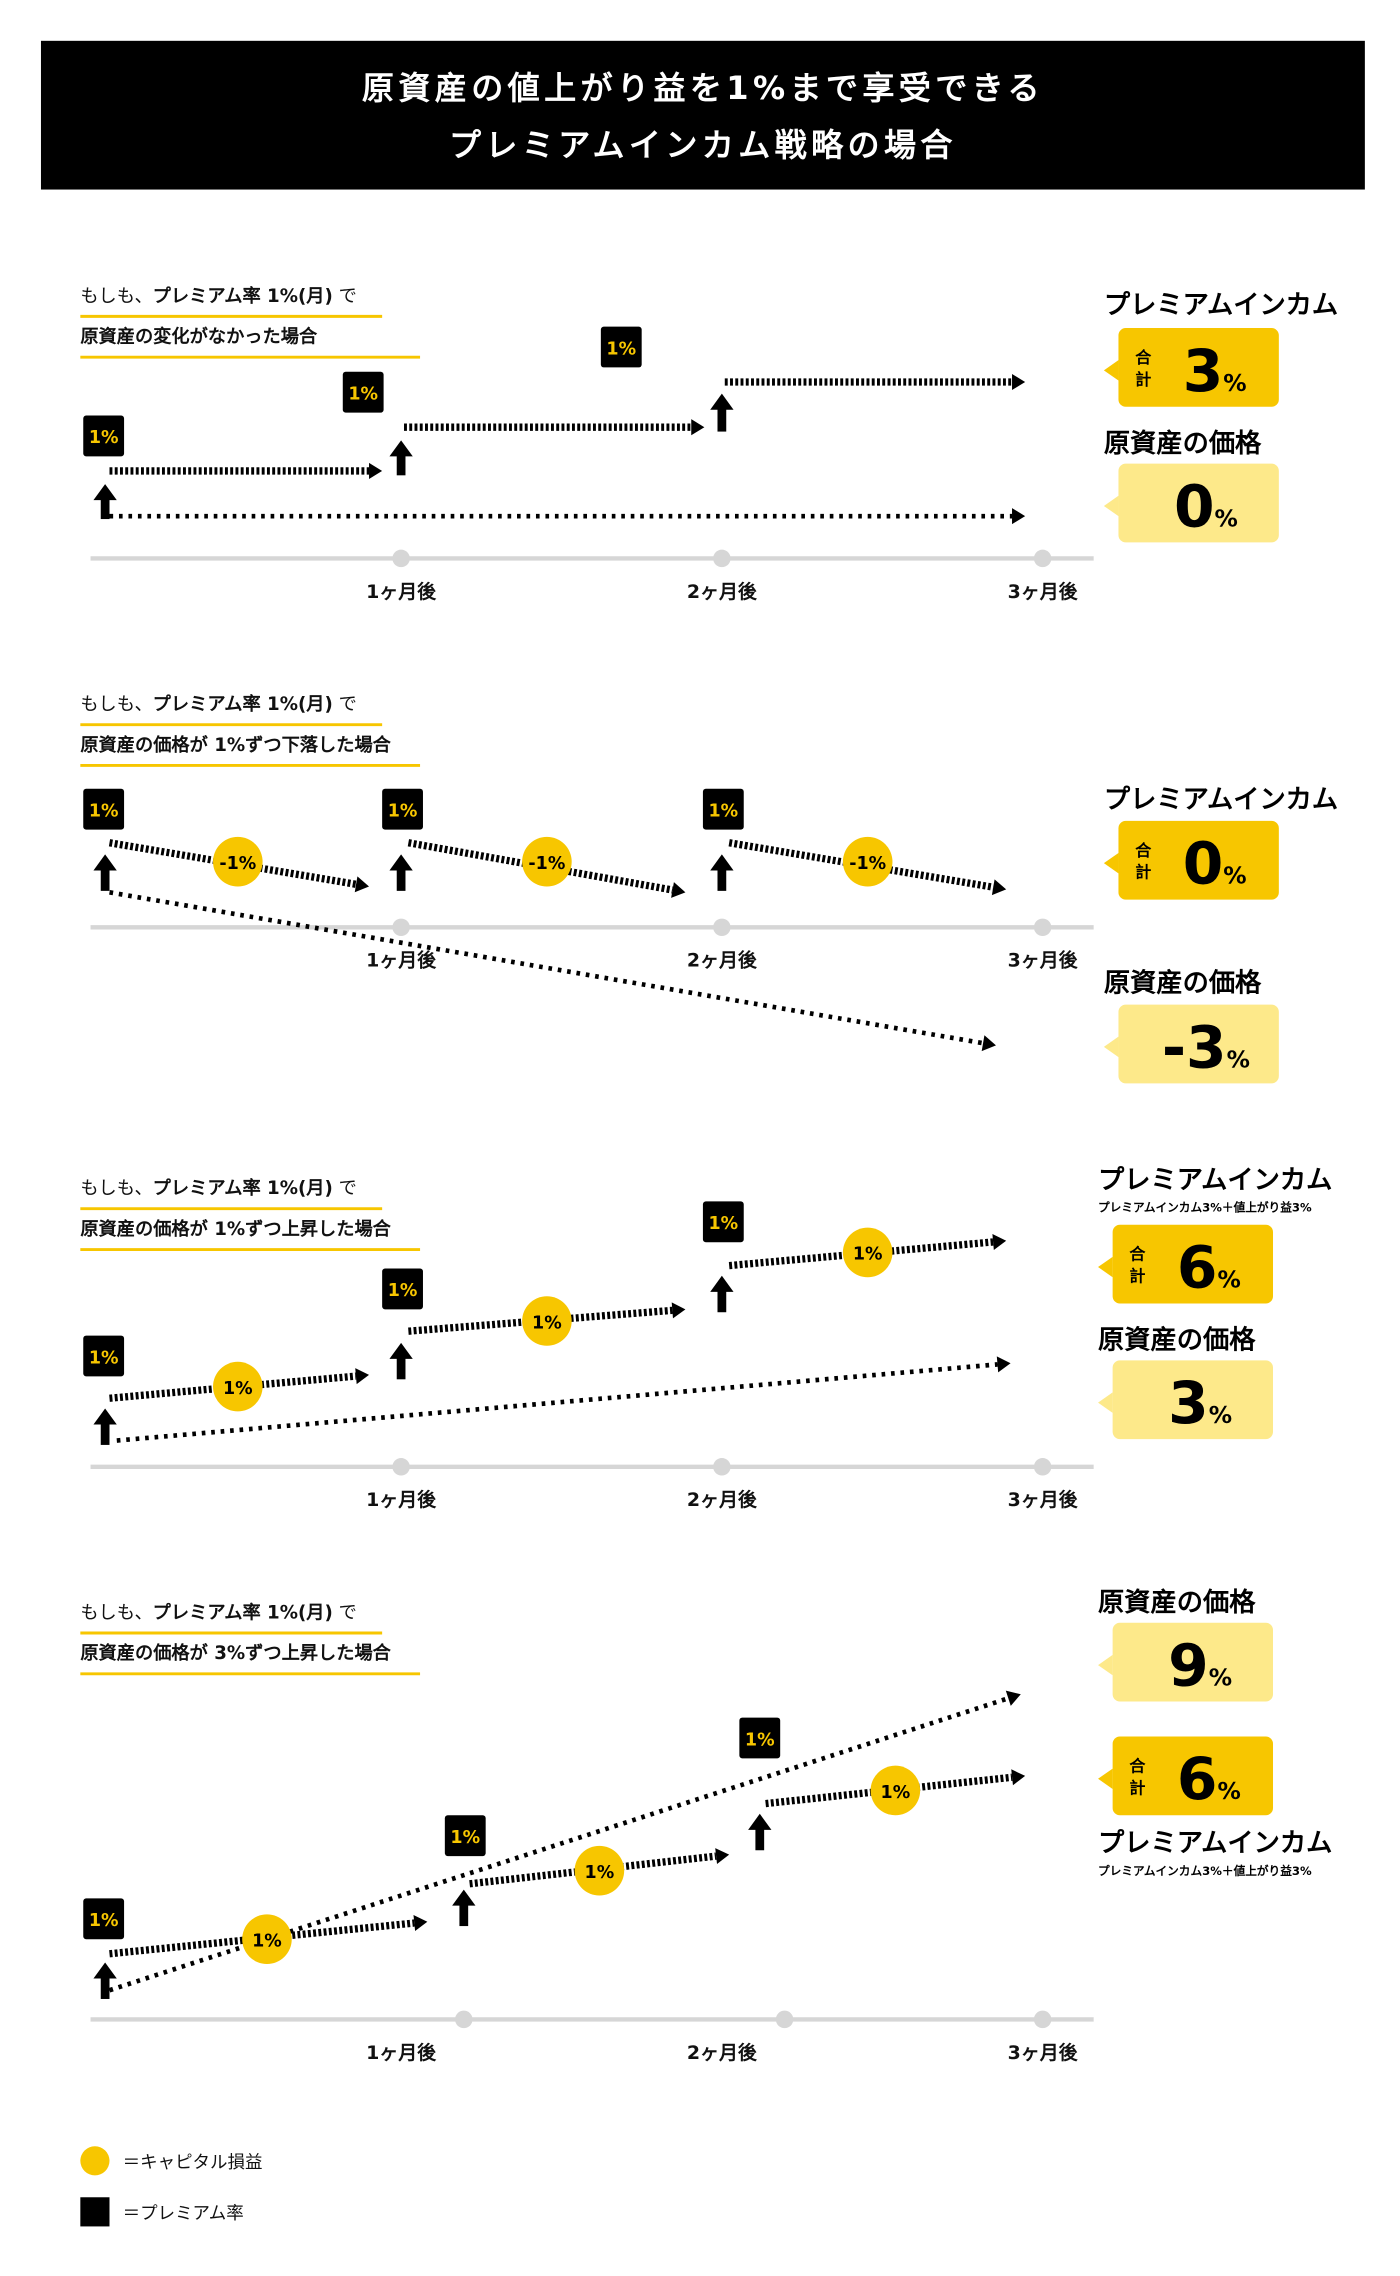  What do you see at coordinates (1206, 506) in the screenshot?
I see `price-callout-value: 0%` at bounding box center [1206, 506].